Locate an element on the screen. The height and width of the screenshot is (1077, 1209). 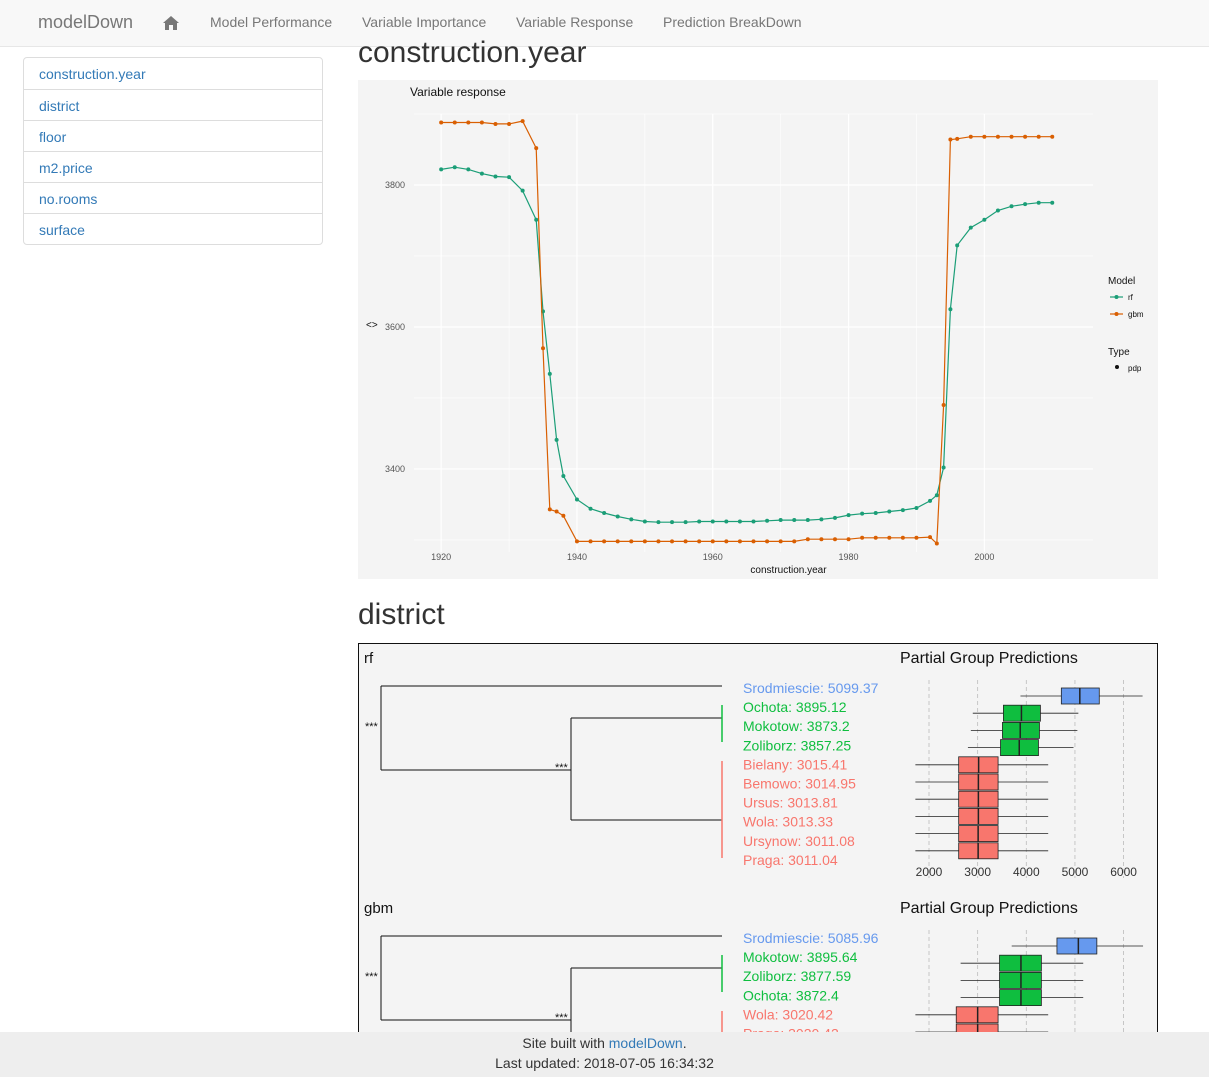
sidebar-item-m2-price: m2.price is located at coordinates (173, 166).